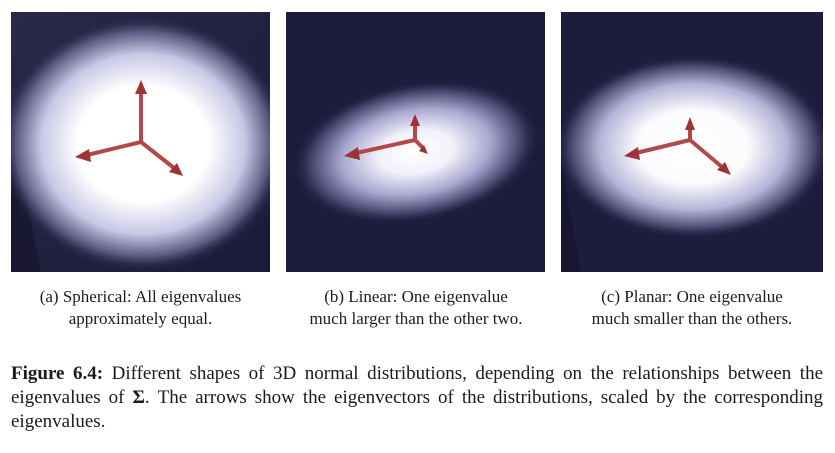 The height and width of the screenshot is (453, 835). I want to click on glow-disc, so click(692, 147).